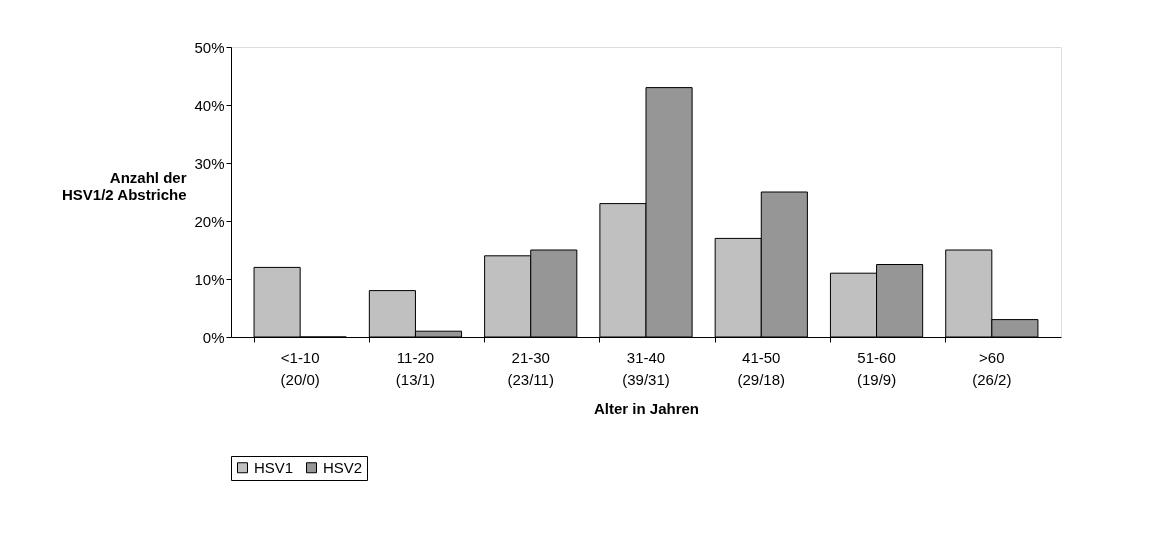 The width and height of the screenshot is (1173, 559). What do you see at coordinates (274, 467) in the screenshot?
I see `legend-label: HSV1` at bounding box center [274, 467].